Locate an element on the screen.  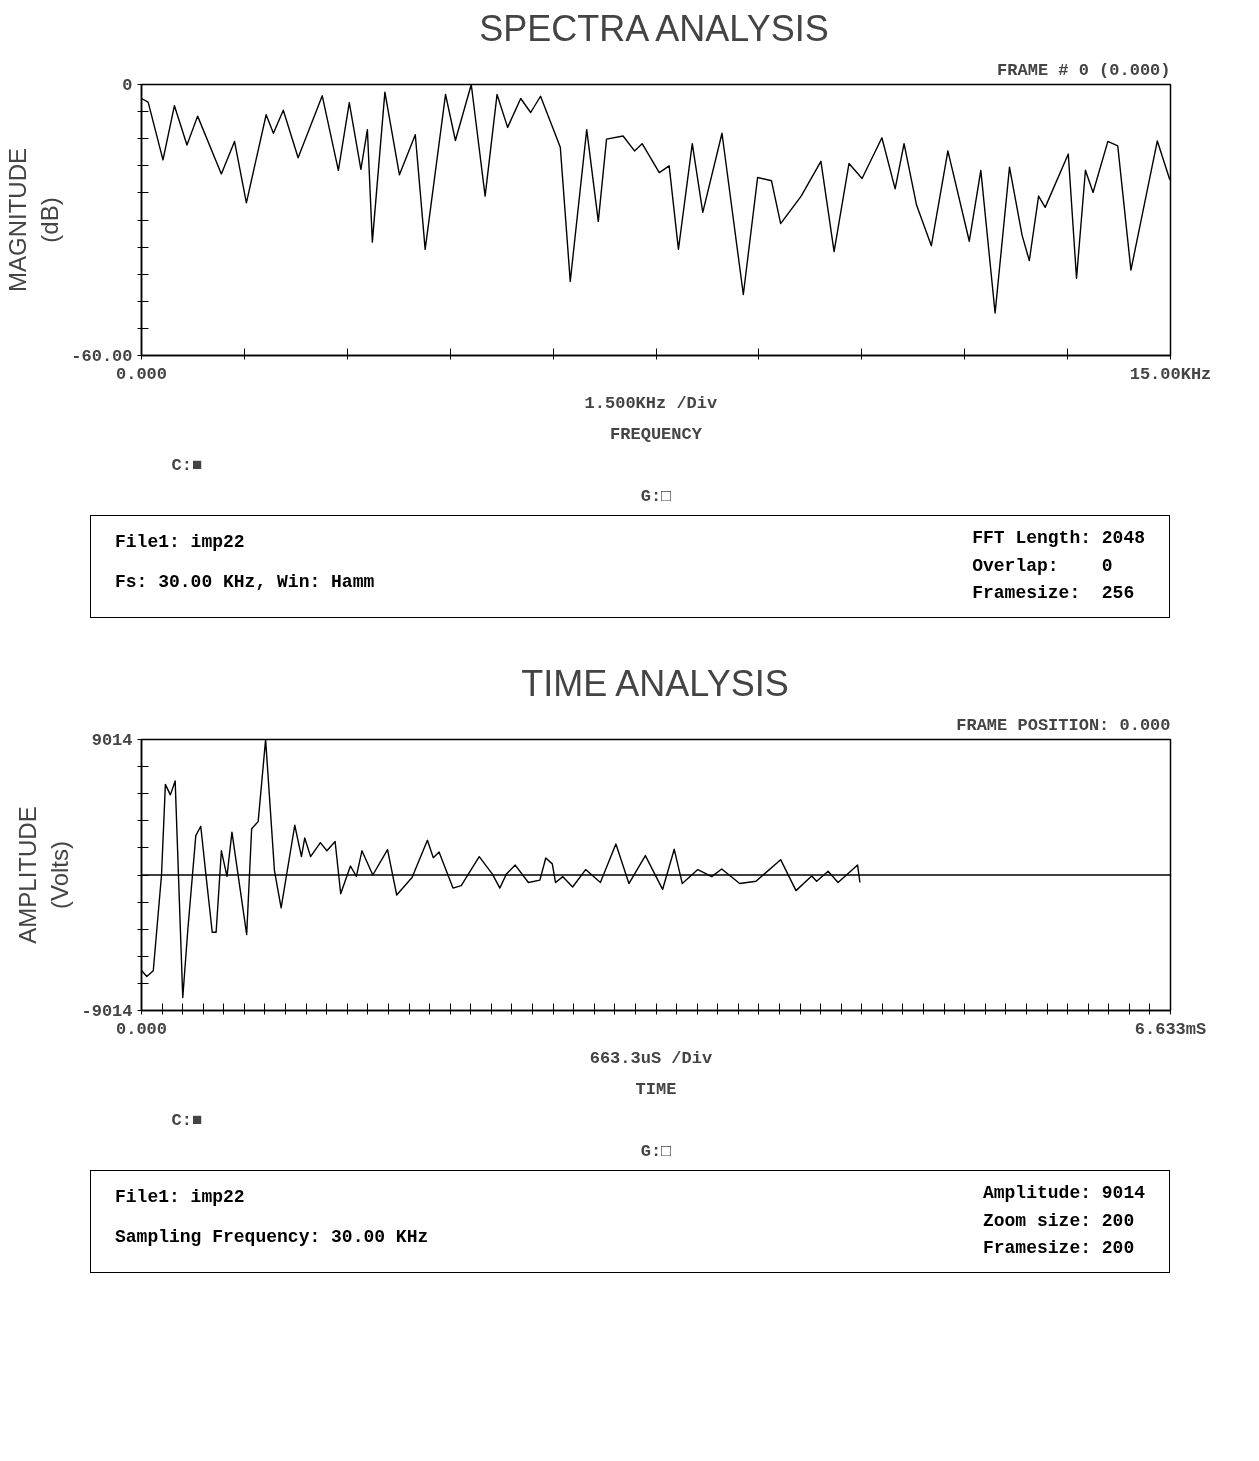
text: Sampling Frequency: 30.00 KHz is located at coordinates (272, 1237).